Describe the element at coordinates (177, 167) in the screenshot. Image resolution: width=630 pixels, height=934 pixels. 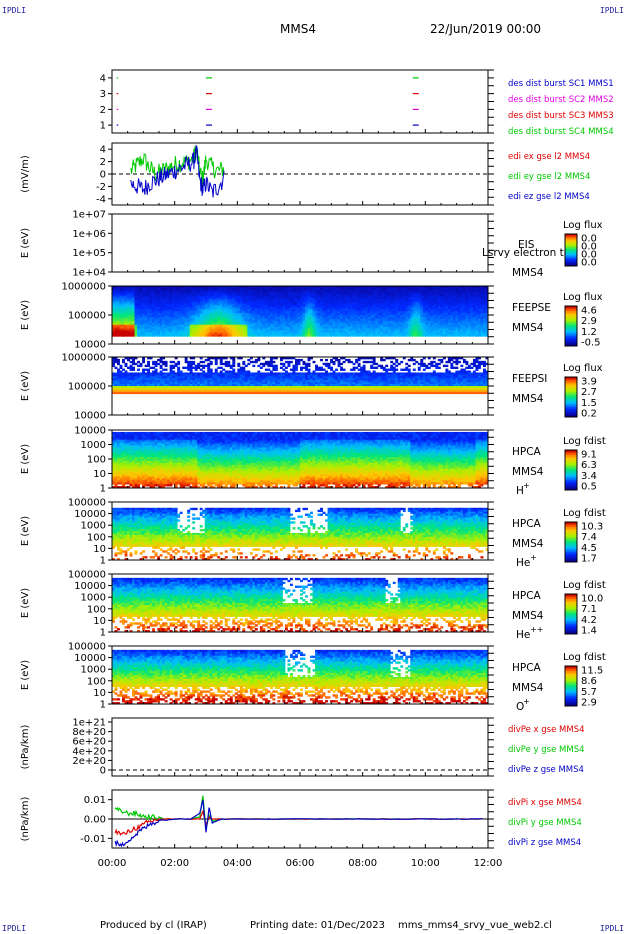
I see `edi-trace-ey` at that location.